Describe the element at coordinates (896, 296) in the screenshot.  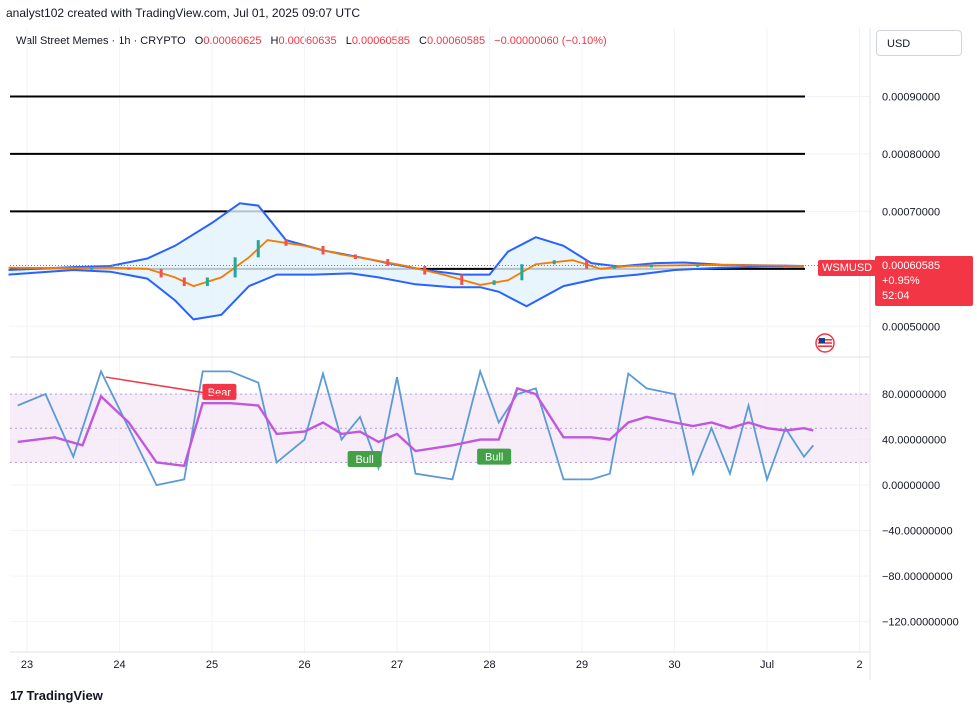
I see `bar-countdown: 52:04` at that location.